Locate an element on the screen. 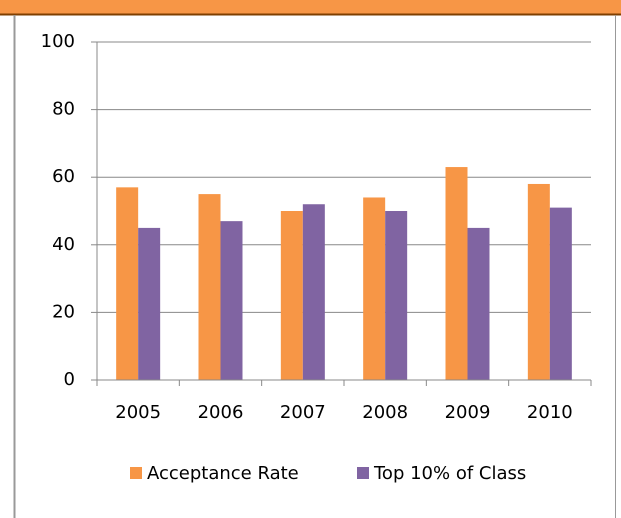 This screenshot has height=518, width=621. y-tick-label: 60 is located at coordinates (63, 176).